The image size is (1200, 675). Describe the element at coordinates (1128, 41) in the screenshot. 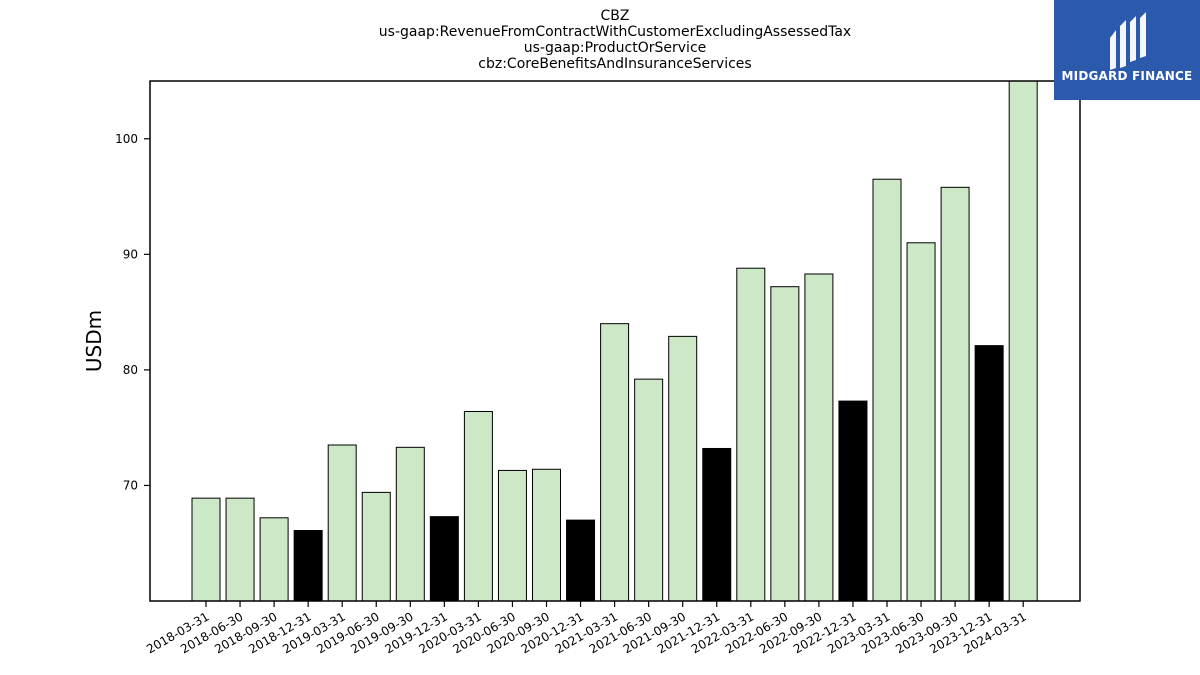

I see `logo-mark-icon` at that location.